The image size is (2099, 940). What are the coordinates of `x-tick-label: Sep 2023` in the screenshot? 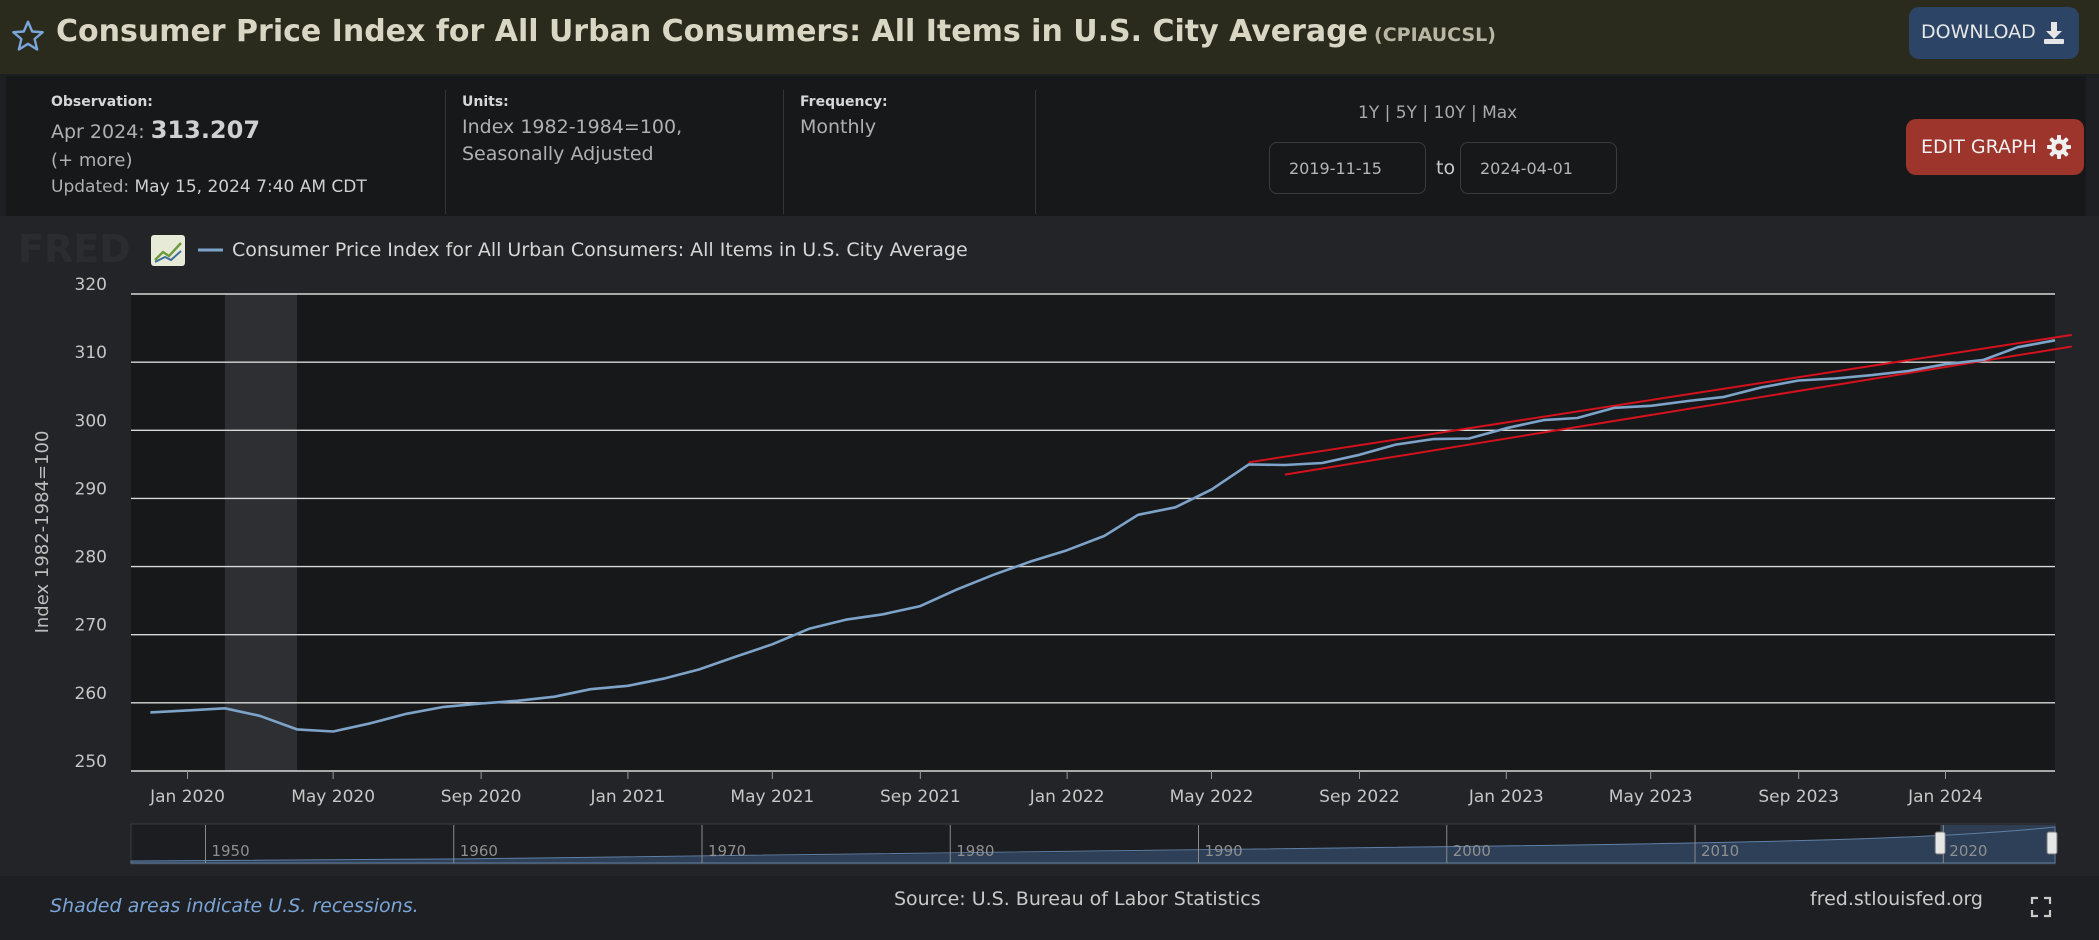 It's located at (1798, 797).